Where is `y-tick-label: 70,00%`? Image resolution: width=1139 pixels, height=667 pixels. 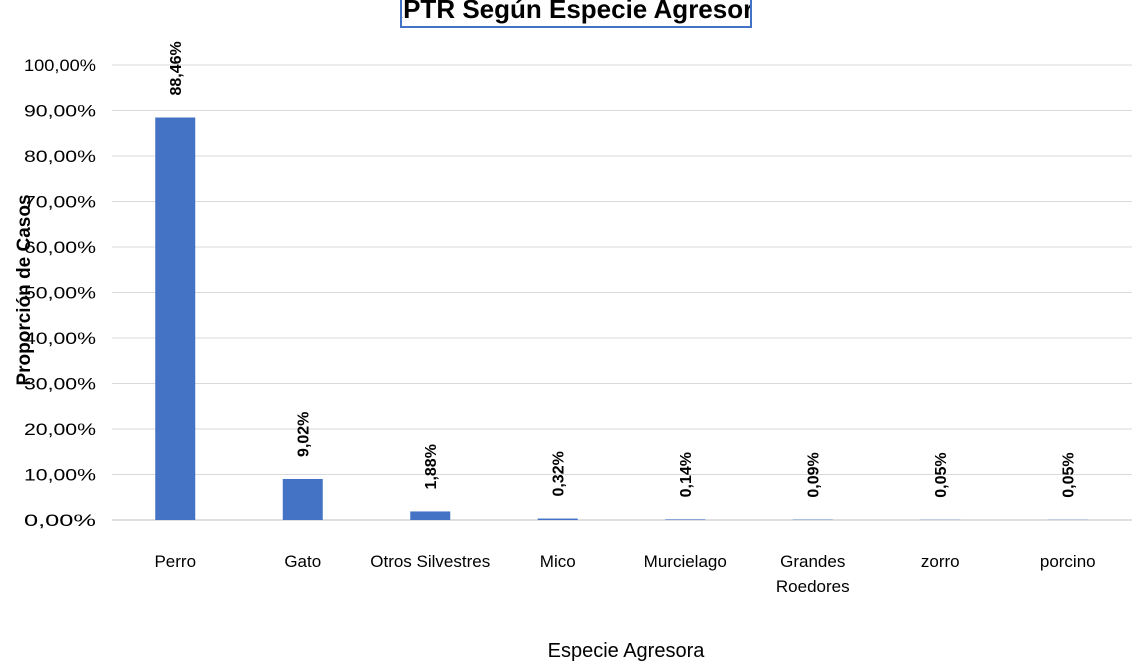
y-tick-label: 70,00% is located at coordinates (60, 202).